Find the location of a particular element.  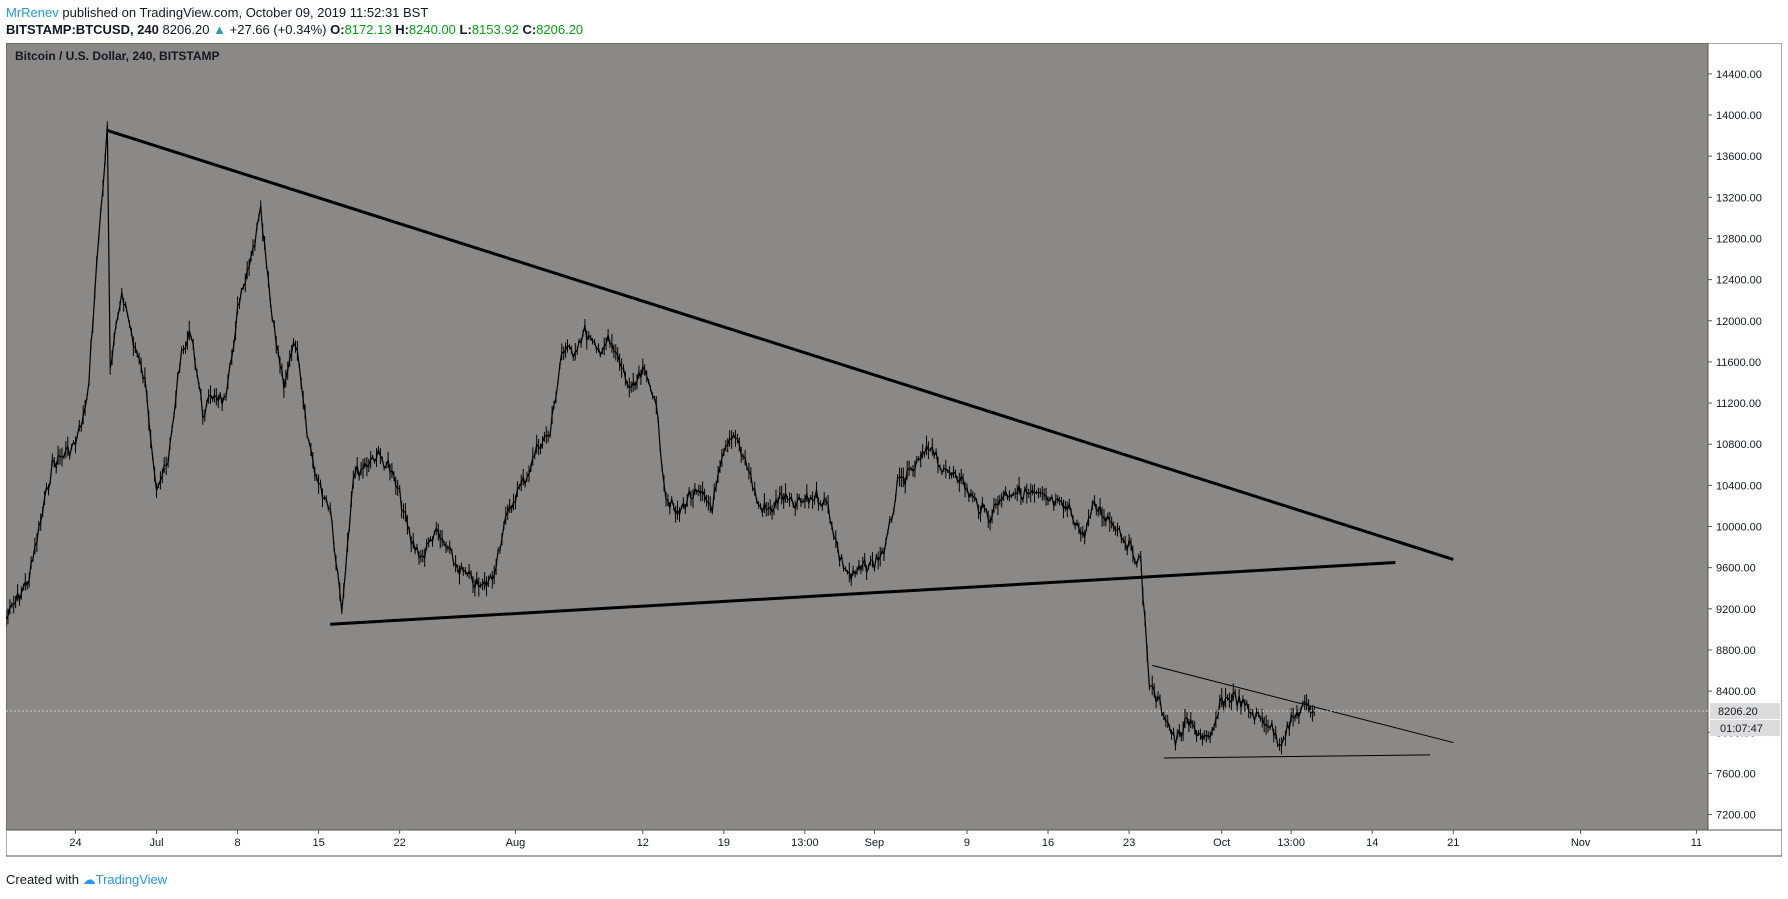

trendline-wedge-top is located at coordinates (1303, 704).